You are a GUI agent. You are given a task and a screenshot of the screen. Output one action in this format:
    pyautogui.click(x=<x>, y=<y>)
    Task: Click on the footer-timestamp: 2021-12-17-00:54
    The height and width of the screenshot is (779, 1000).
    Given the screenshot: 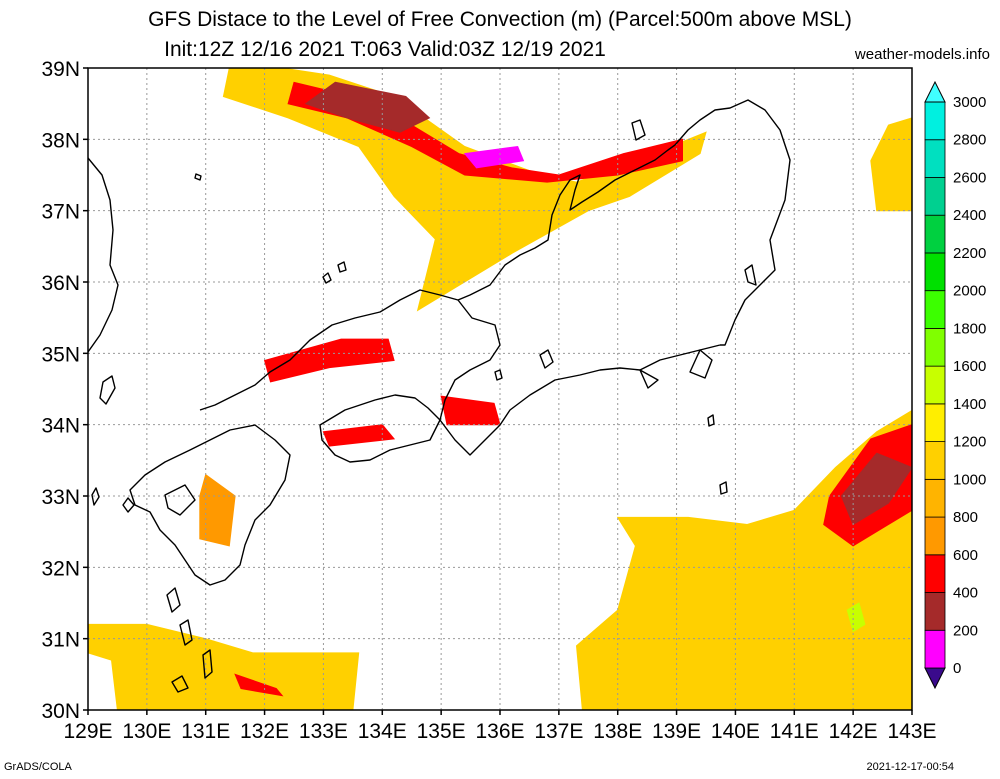 What is the action you would take?
    pyautogui.click(x=910, y=767)
    